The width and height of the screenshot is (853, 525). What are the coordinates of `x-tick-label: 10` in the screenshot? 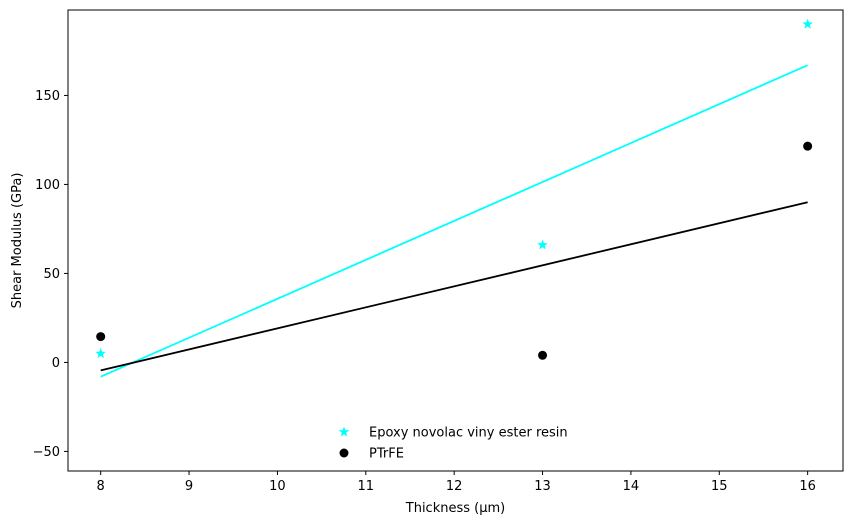 It's located at (277, 486).